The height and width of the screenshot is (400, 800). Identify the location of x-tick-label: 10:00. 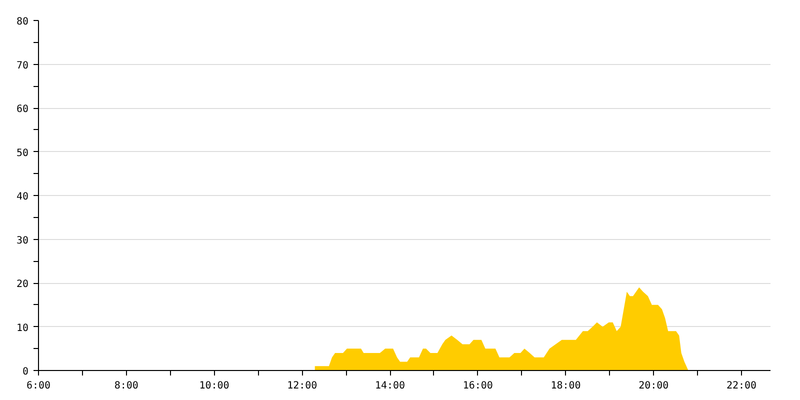
(214, 386).